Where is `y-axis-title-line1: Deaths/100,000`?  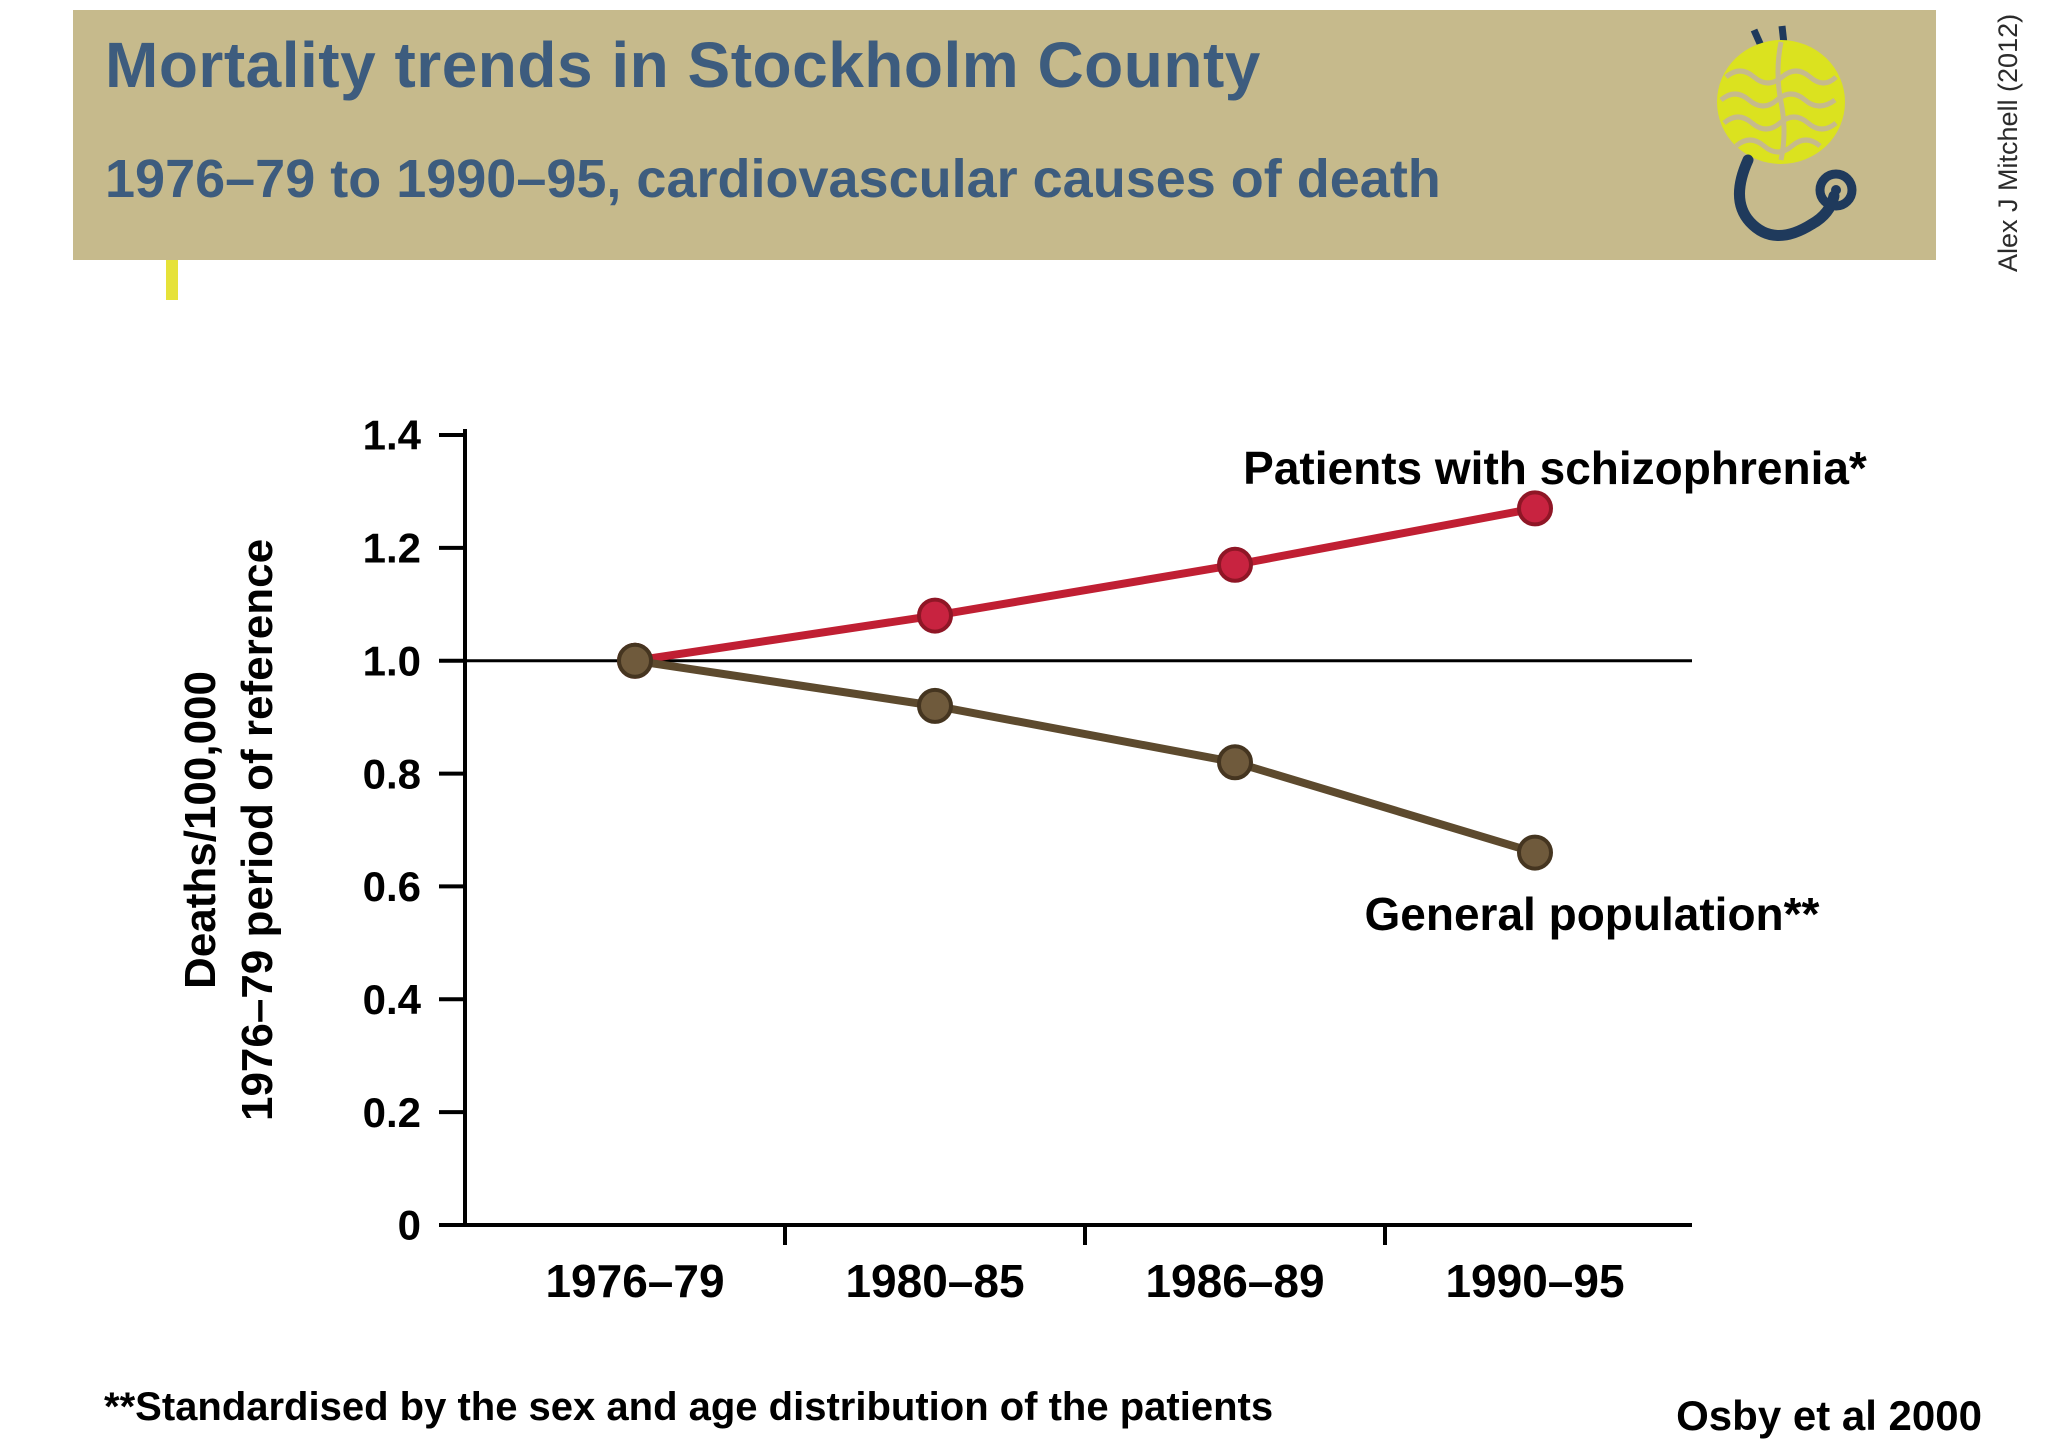
y-axis-title-line1: Deaths/100,000 is located at coordinates (200, 830).